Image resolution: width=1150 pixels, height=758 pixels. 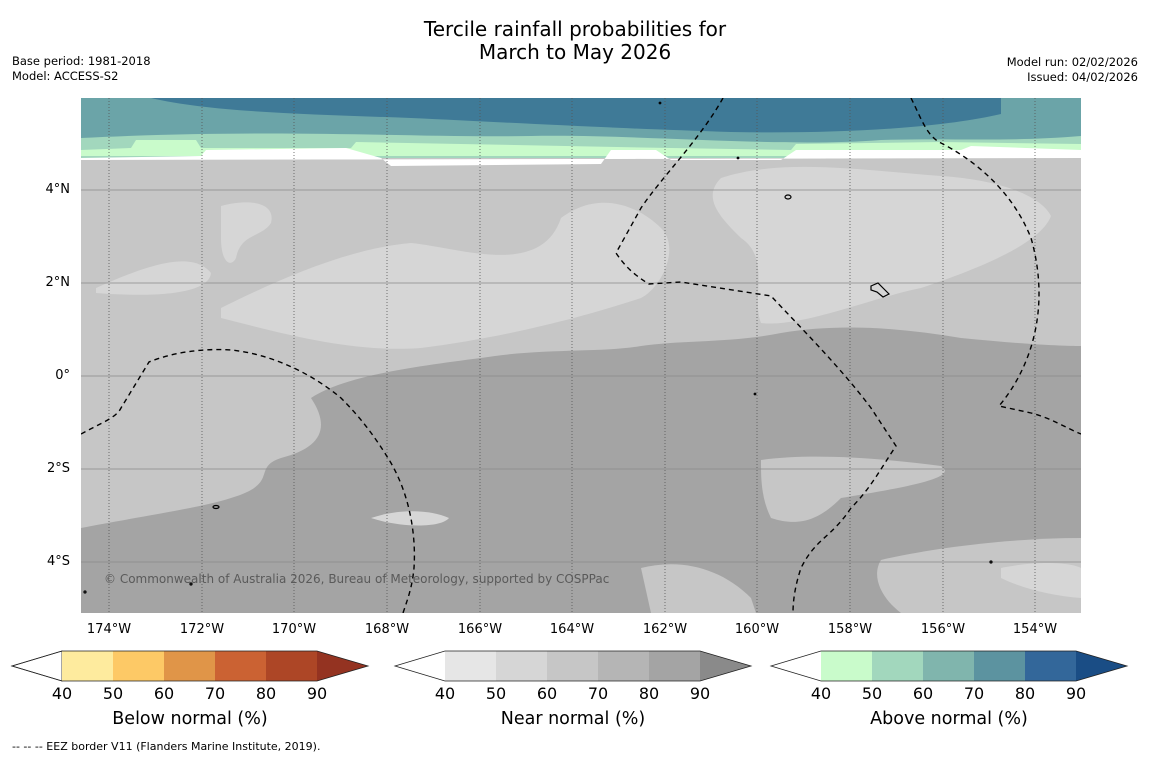 What do you see at coordinates (58, 561) in the screenshot?
I see `lat-label-4s: 4°S` at bounding box center [58, 561].